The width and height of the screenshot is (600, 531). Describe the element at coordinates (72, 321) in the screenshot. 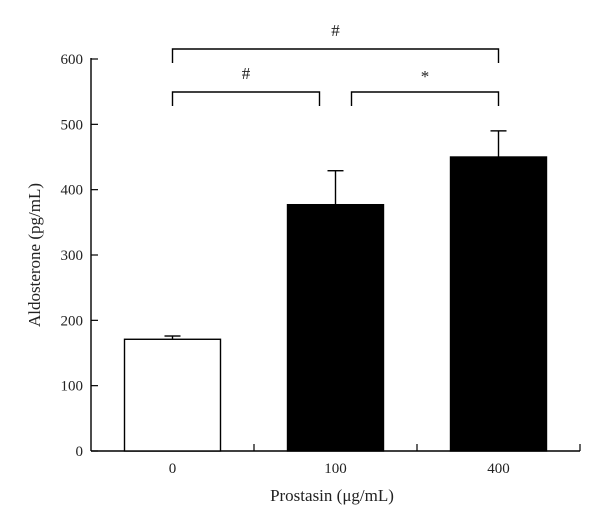

I see `y-tick-label: 200` at that location.